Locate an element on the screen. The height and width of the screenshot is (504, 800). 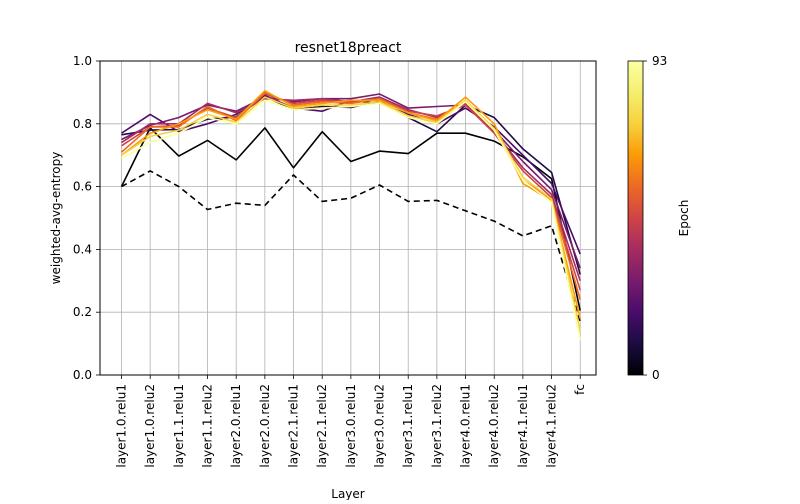
colorbar-gradient is located at coordinates (635, 218).